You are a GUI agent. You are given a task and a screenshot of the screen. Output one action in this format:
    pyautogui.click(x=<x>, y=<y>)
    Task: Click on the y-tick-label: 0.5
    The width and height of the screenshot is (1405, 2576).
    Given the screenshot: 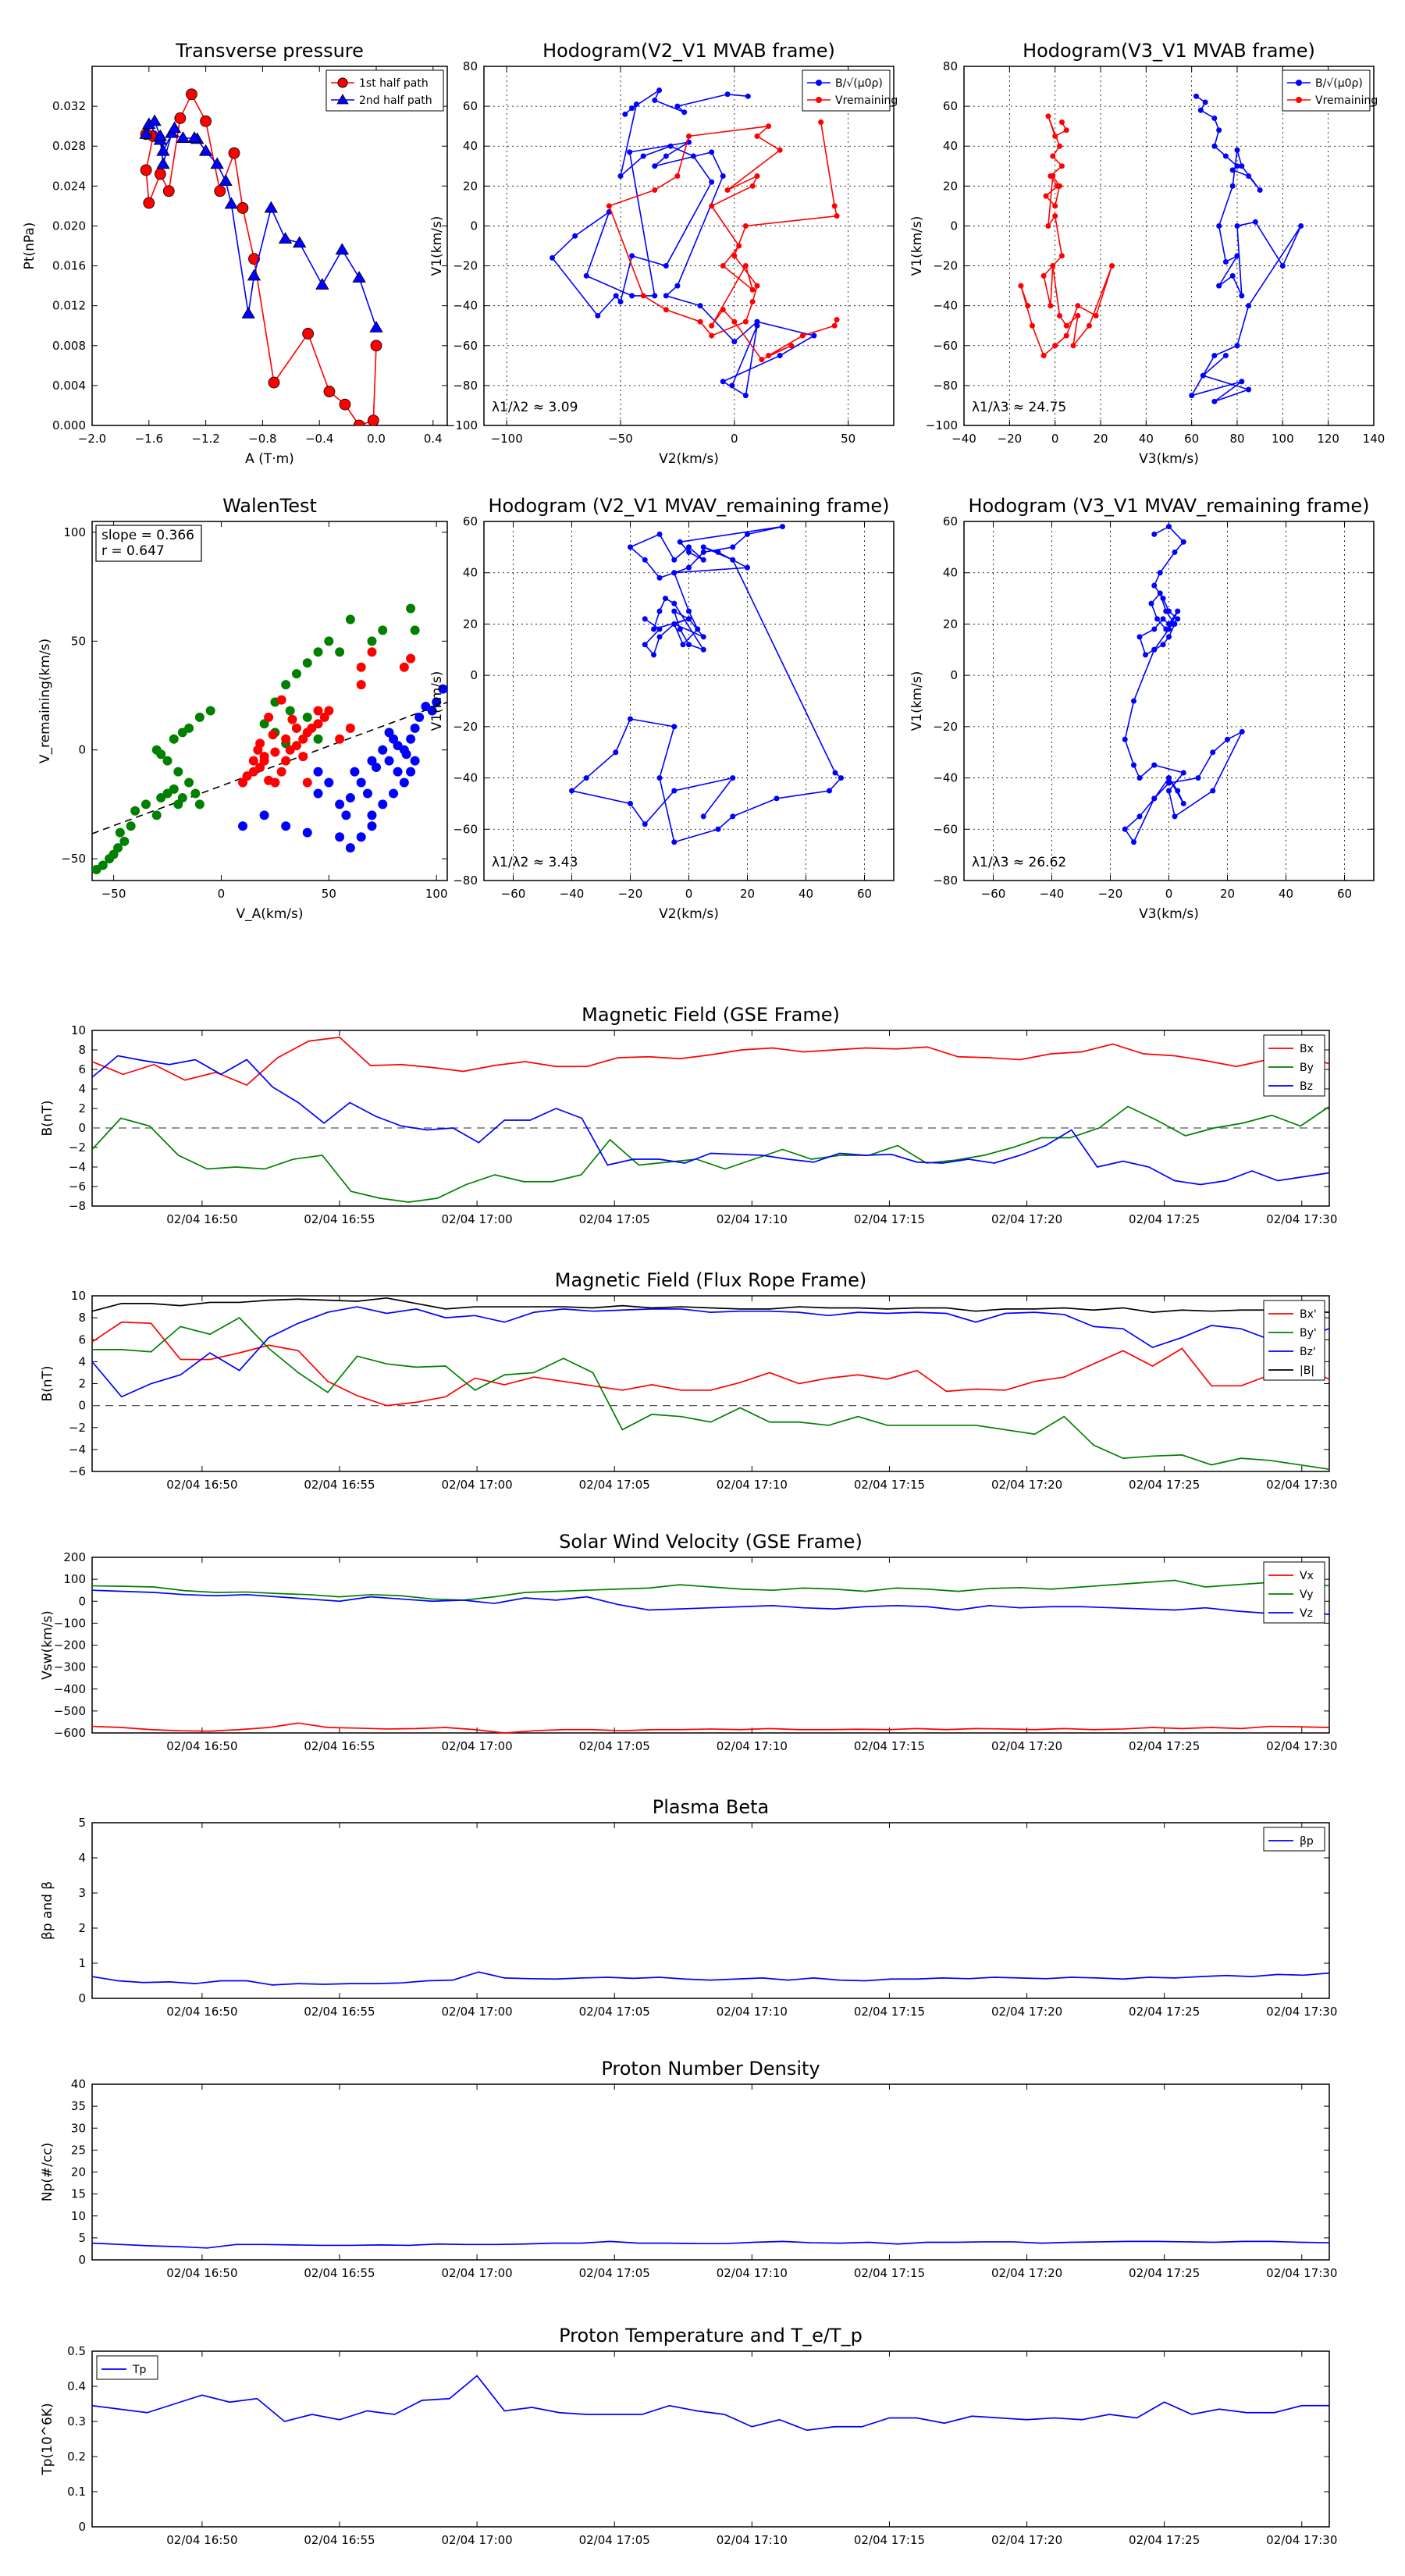 What is the action you would take?
    pyautogui.click(x=76, y=2351)
    